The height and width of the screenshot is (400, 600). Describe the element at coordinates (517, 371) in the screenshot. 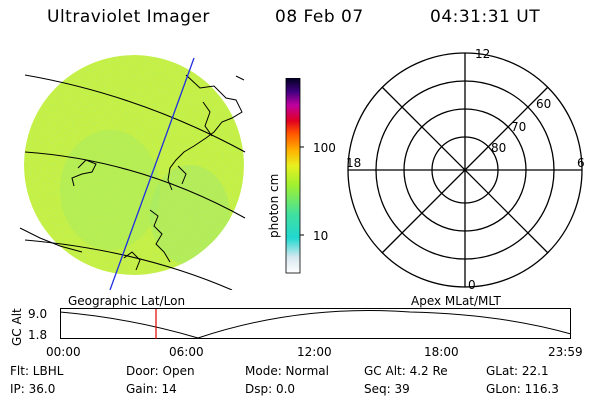

I see `glat-field: GLat: 22.1` at that location.